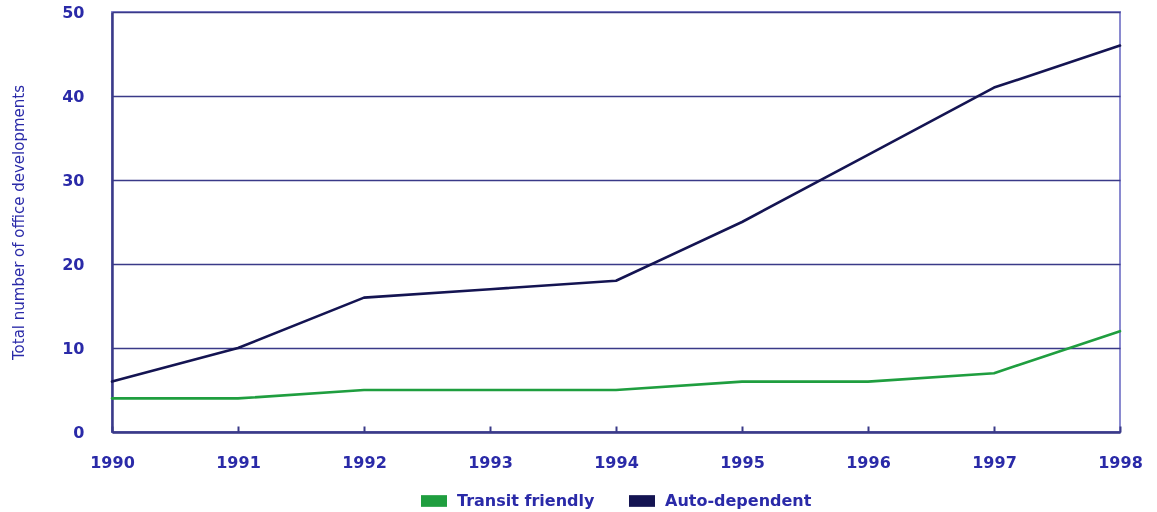  I want to click on legend-label: Auto-dependent, so click(738, 500).